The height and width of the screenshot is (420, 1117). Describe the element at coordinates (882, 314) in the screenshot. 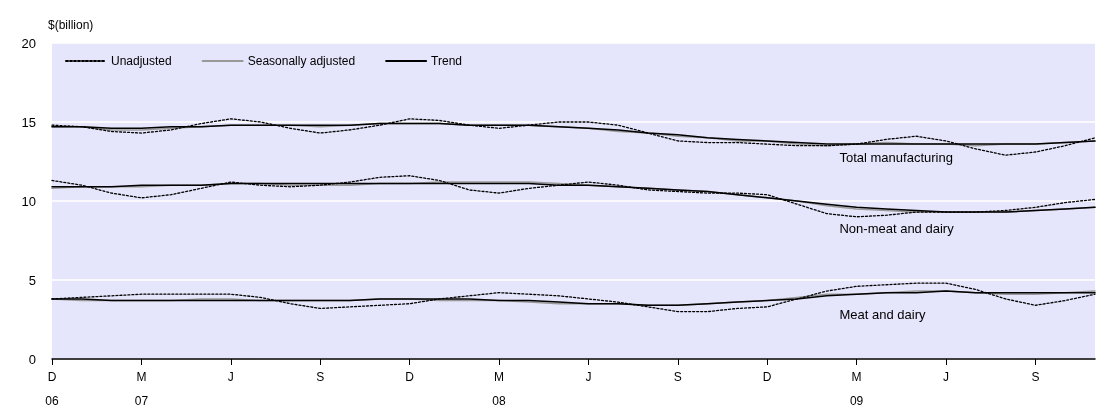

I see `annotation: Meat and dairy` at that location.